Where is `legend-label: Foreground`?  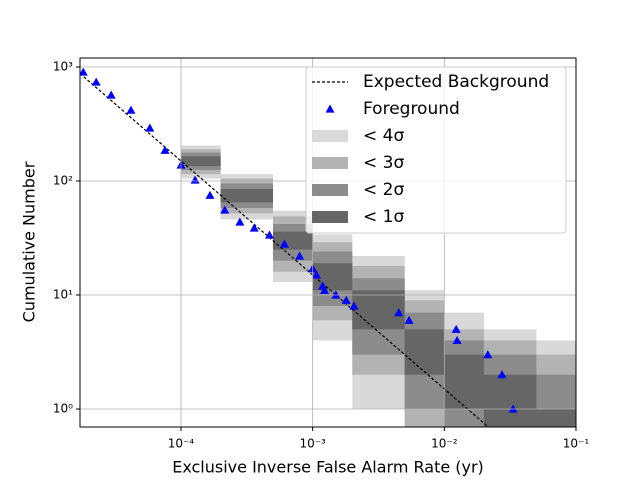 legend-label: Foreground is located at coordinates (411, 109).